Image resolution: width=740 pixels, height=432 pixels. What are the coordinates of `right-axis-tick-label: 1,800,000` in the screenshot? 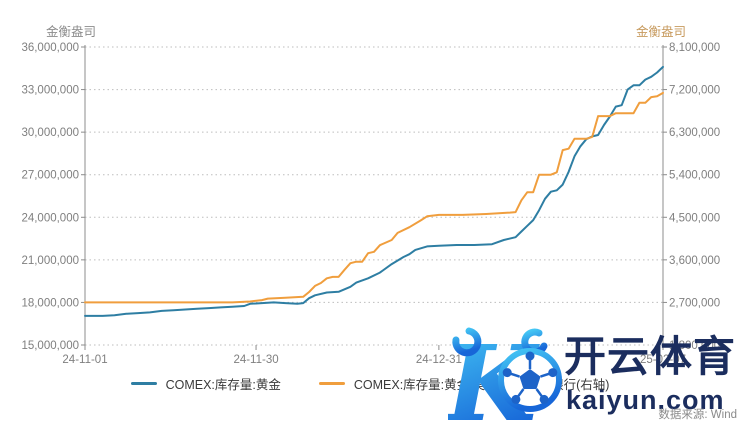 It's located at (694, 346).